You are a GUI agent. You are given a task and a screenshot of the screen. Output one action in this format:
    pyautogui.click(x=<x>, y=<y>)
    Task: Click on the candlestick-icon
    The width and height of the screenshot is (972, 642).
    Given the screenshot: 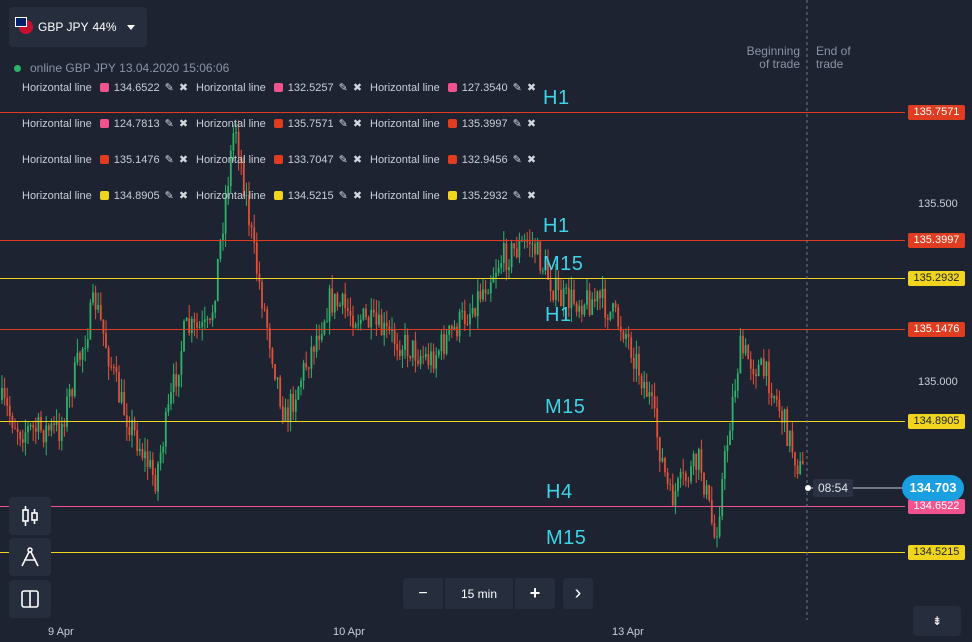 What is the action you would take?
    pyautogui.click(x=30, y=516)
    